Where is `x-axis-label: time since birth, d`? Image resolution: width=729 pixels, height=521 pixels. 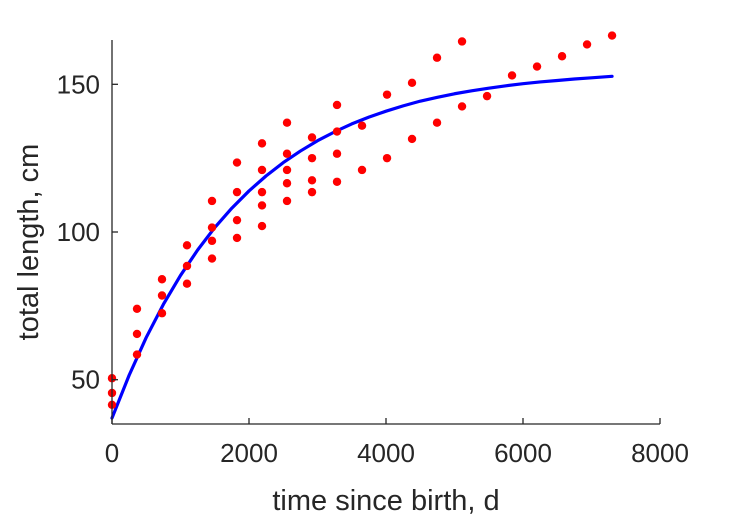
x-axis-label: time since birth, d is located at coordinates (385, 501).